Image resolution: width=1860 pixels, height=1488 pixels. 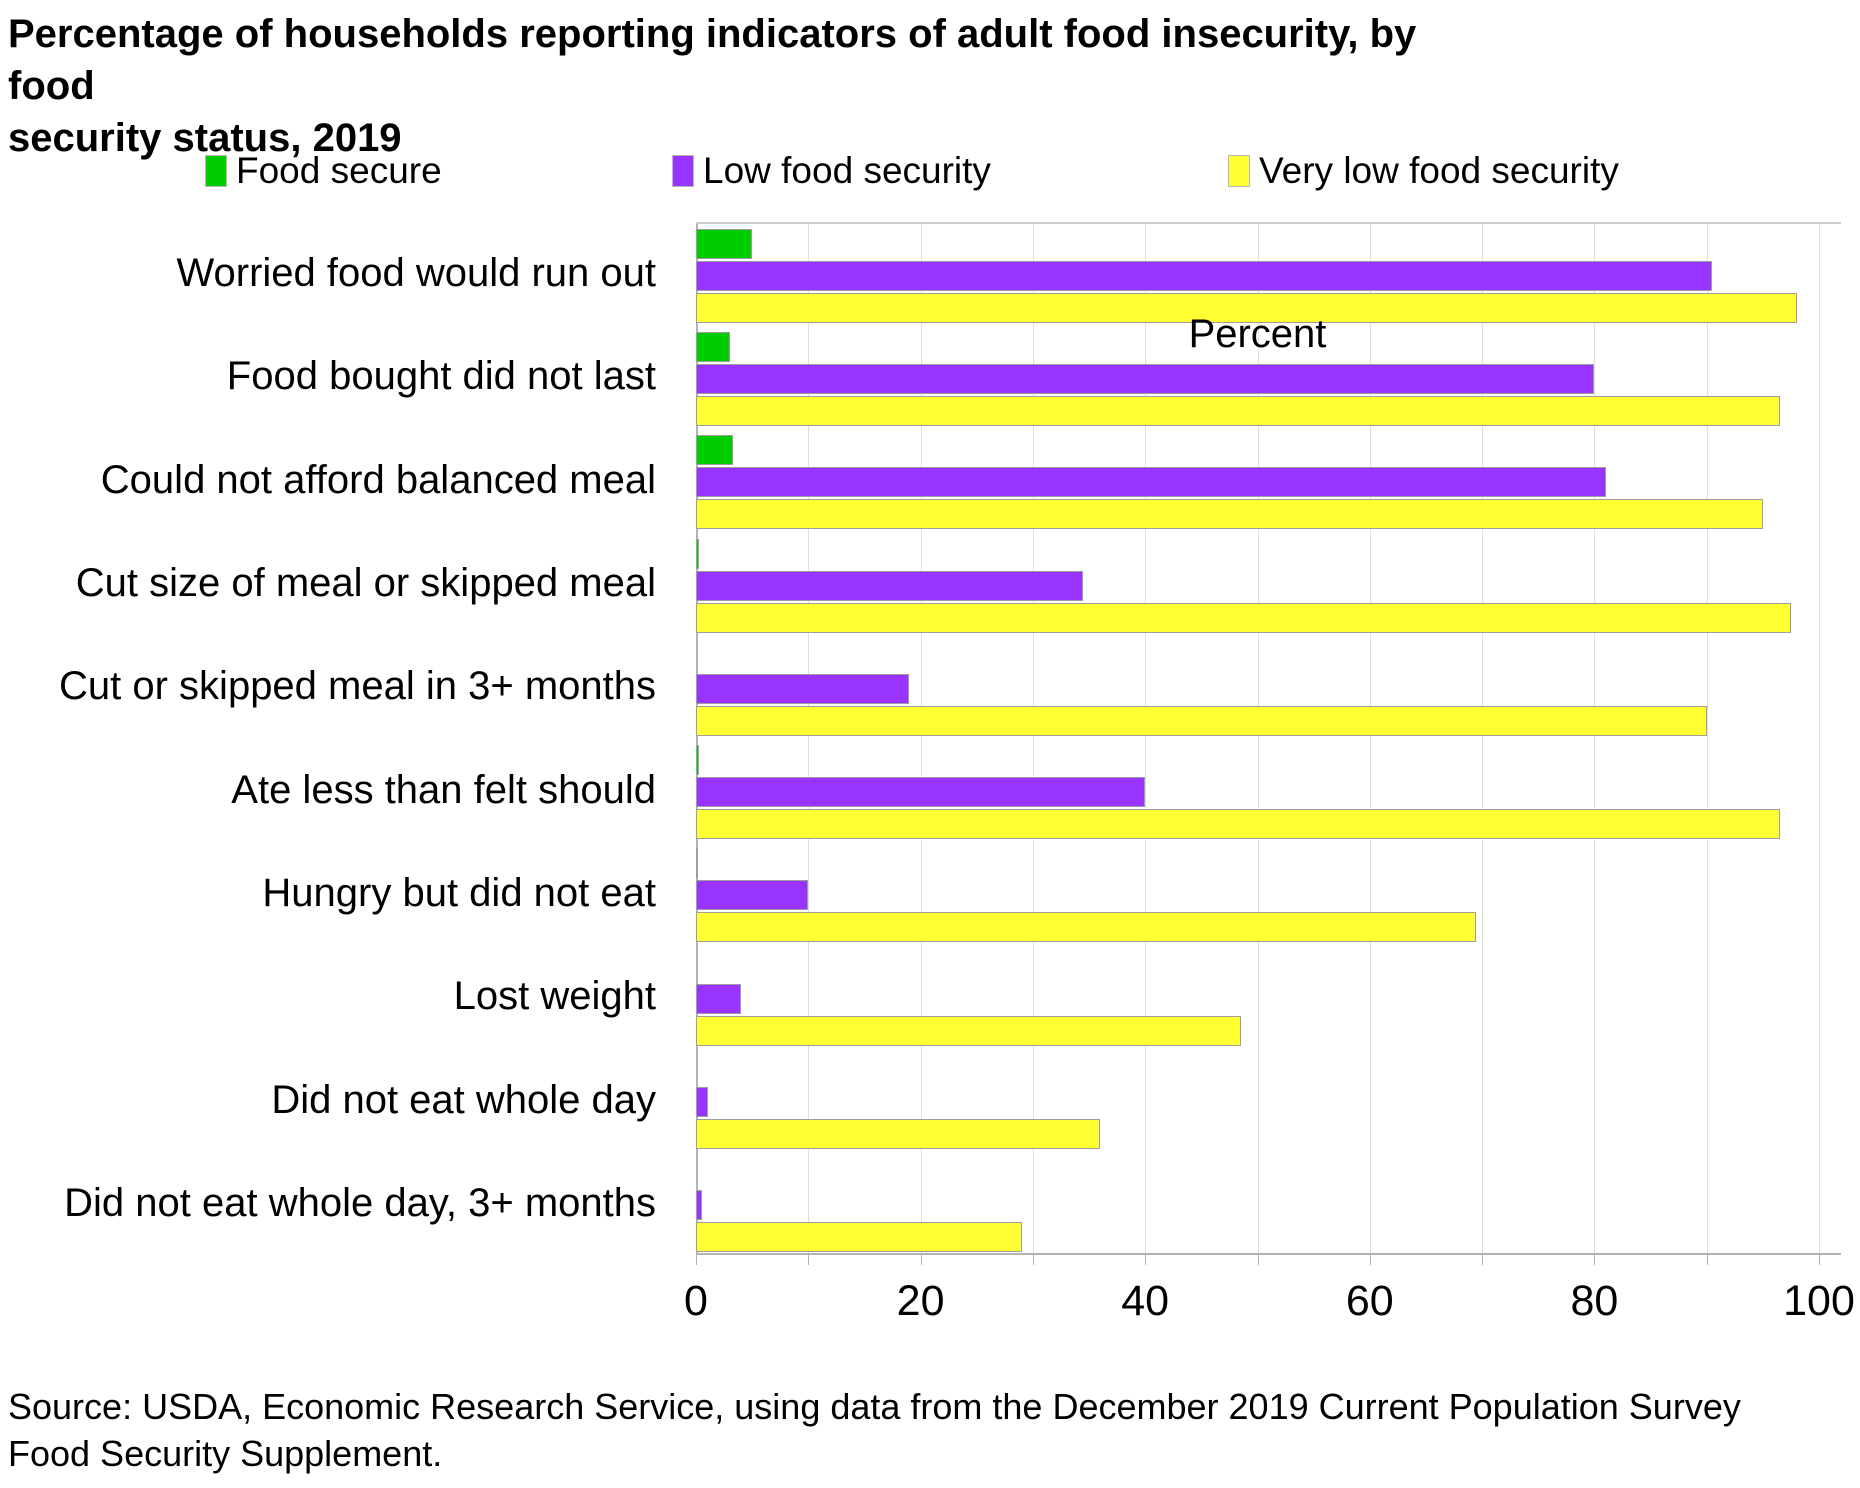 I want to click on x-tick-label: 60, so click(x=1369, y=1301).